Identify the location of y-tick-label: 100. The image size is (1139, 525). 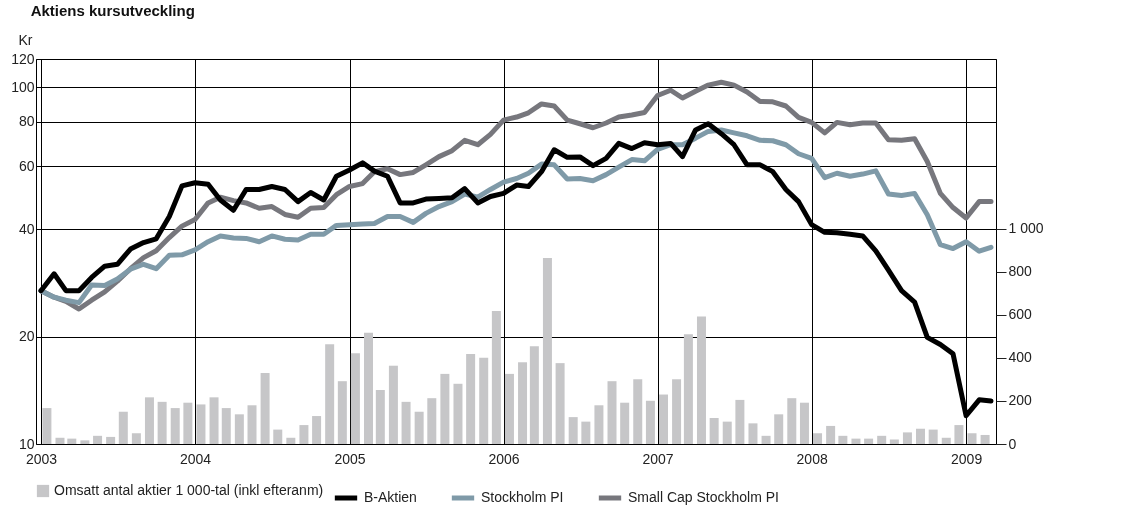
(23, 86).